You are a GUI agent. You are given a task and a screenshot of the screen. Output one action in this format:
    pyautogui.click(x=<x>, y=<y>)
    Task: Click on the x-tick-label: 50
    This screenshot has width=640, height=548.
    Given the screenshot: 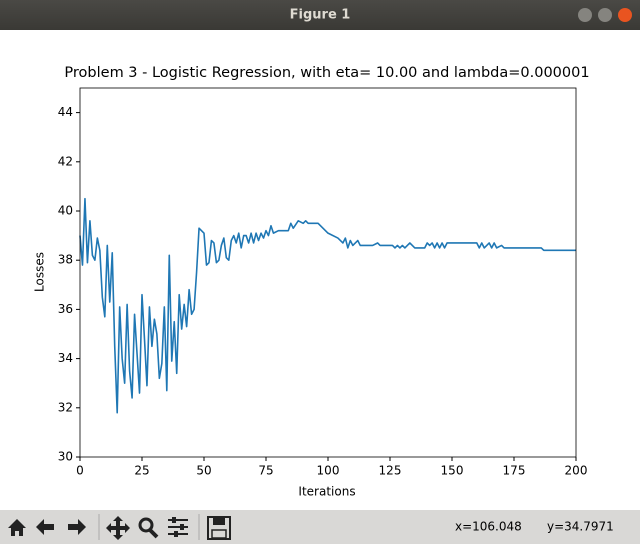 What is the action you would take?
    pyautogui.click(x=203, y=471)
    